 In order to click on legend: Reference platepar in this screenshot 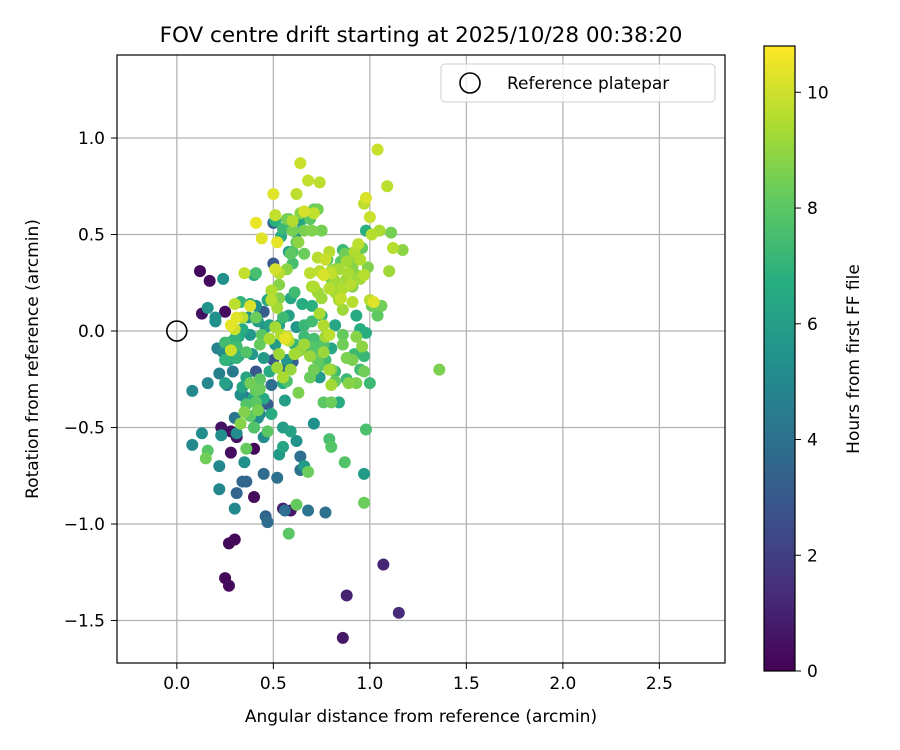, I will do `click(578, 83)`.